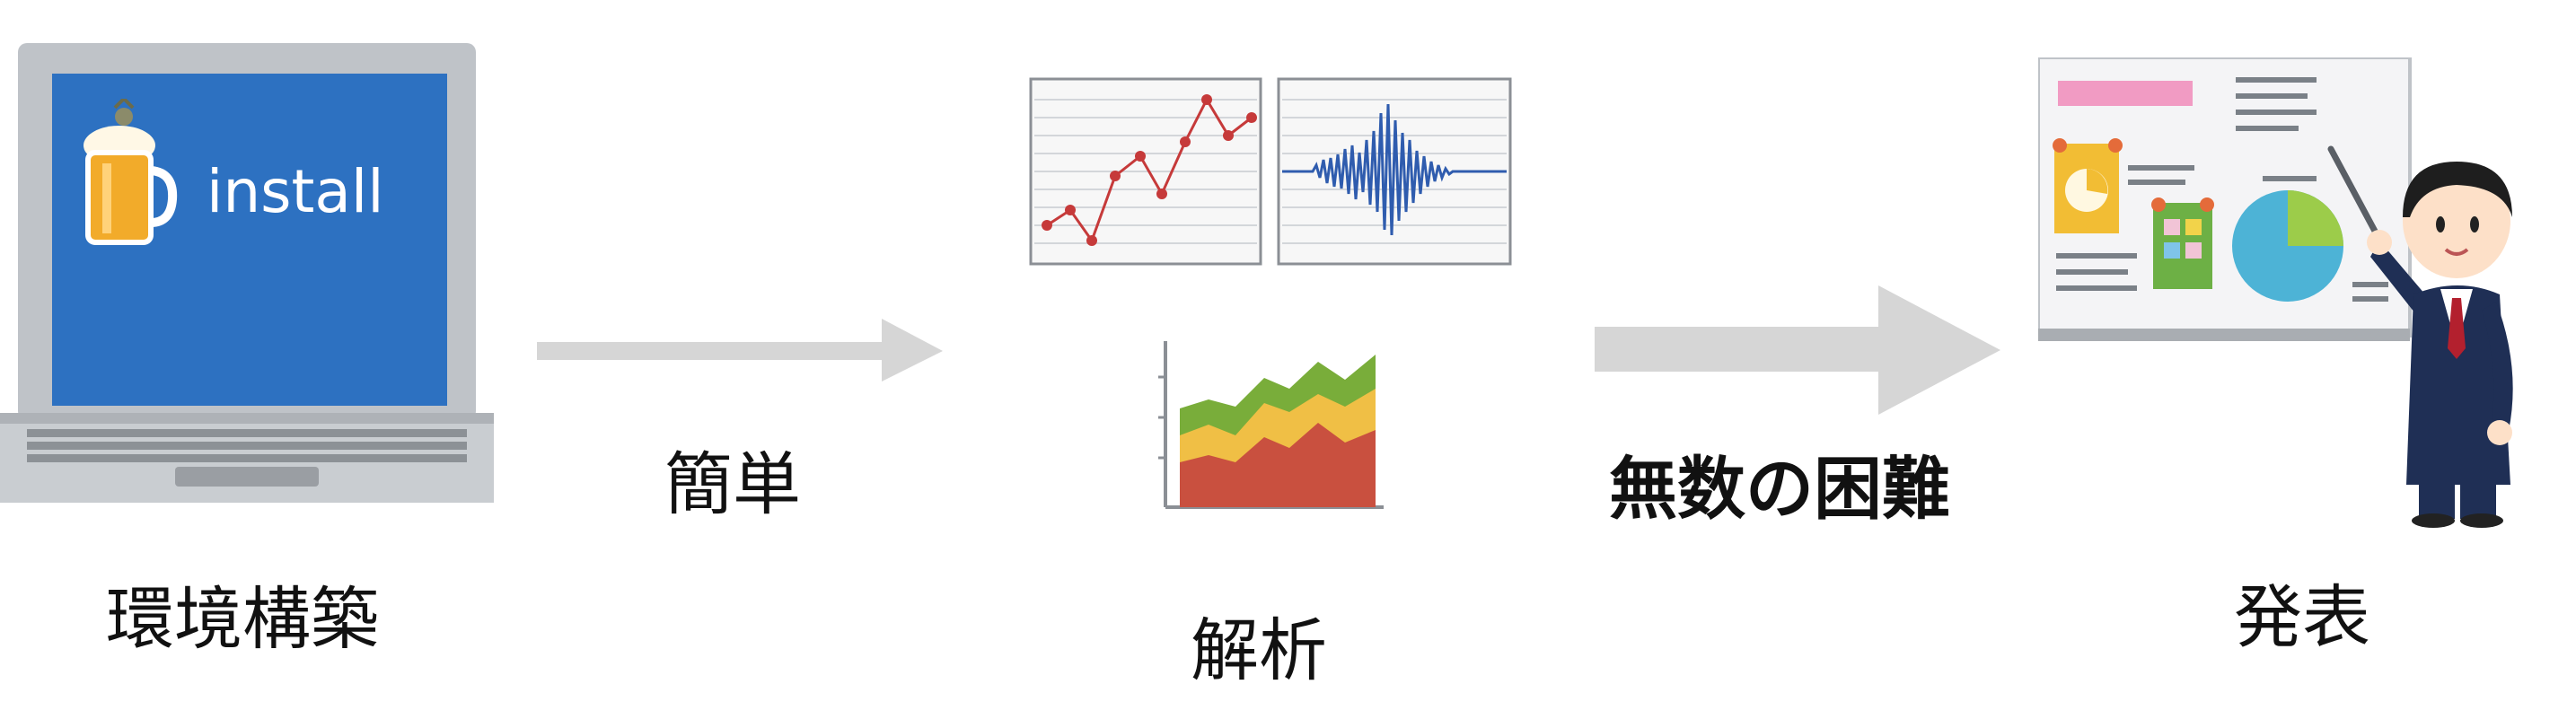  Describe the element at coordinates (2225, 199) in the screenshot. I see `presentation-board-illustration` at that location.